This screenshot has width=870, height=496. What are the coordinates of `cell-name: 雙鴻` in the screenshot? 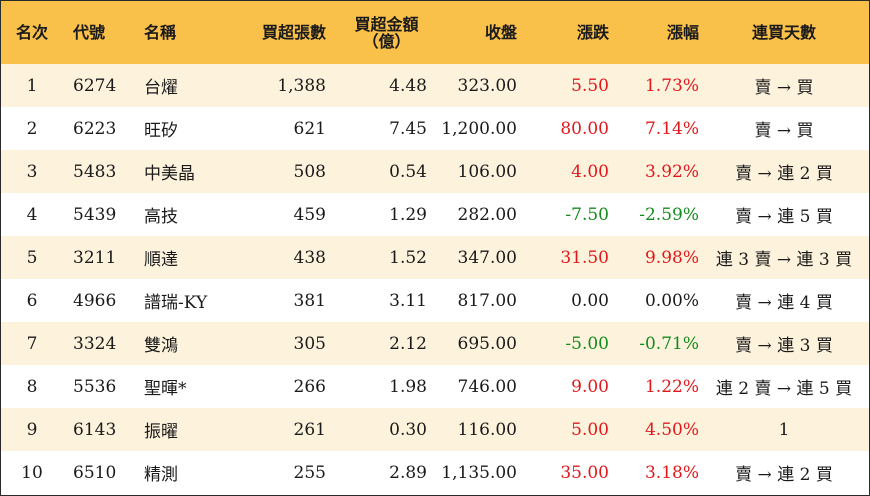 It's located at (161, 346).